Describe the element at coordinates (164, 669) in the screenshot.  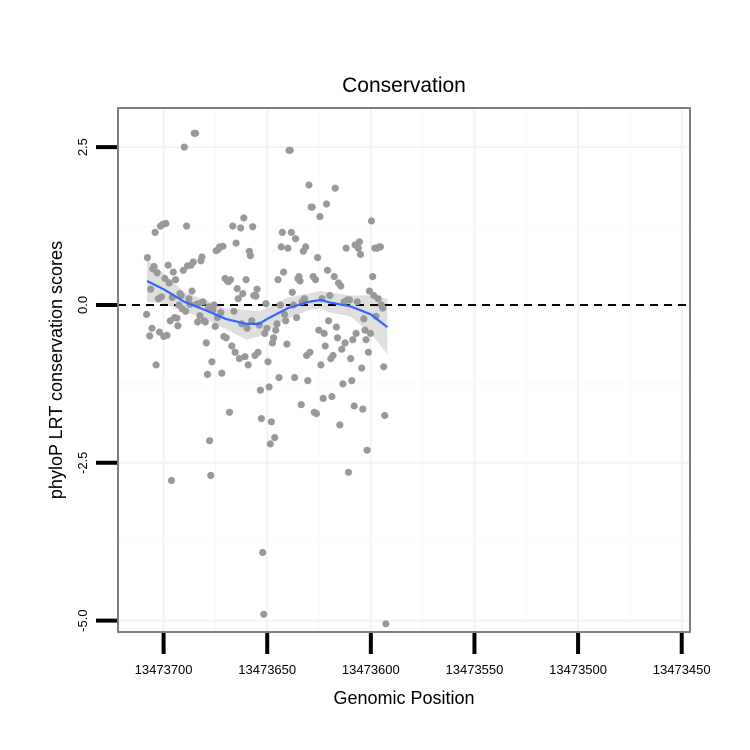
I see `x-tick-label: 13473700` at that location.